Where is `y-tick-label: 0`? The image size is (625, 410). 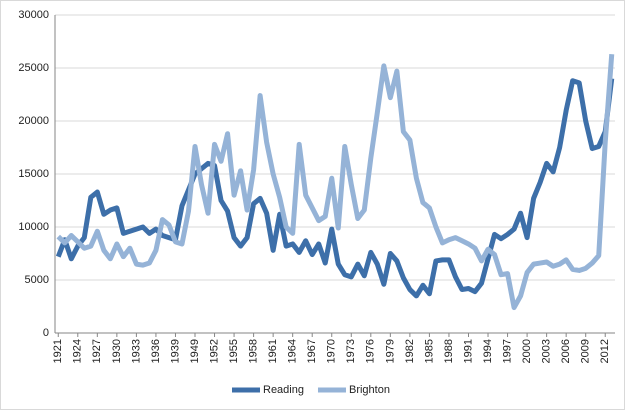 y-tick-label: 0 is located at coordinates (46, 333).